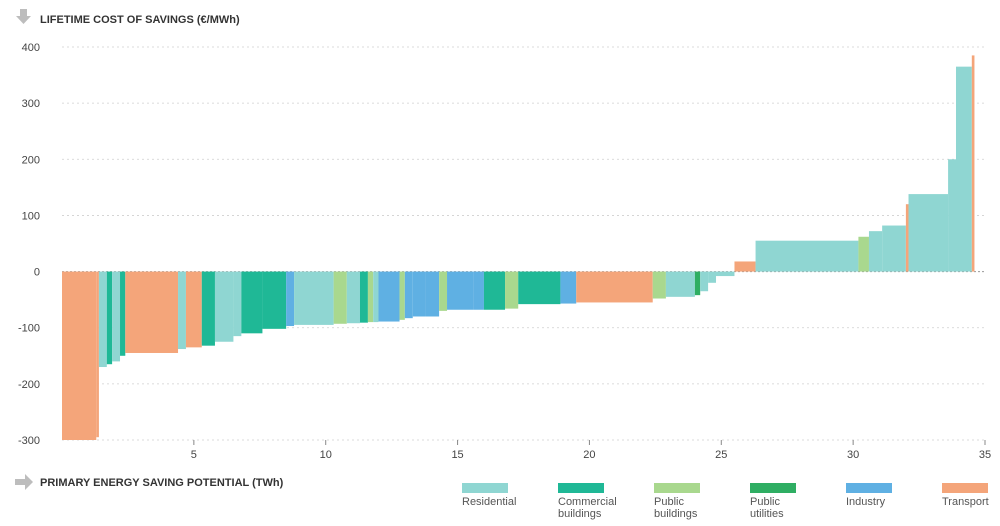 The height and width of the screenshot is (526, 1000). What do you see at coordinates (23, 16) in the screenshot?
I see `arrow-down-icon` at bounding box center [23, 16].